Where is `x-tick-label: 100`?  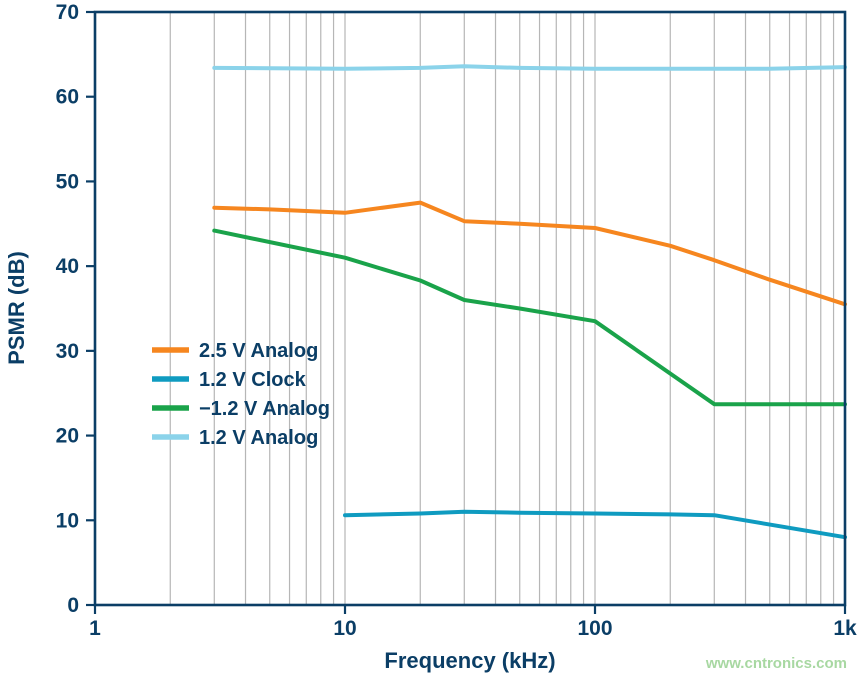
x-tick-label: 100 is located at coordinates (594, 628).